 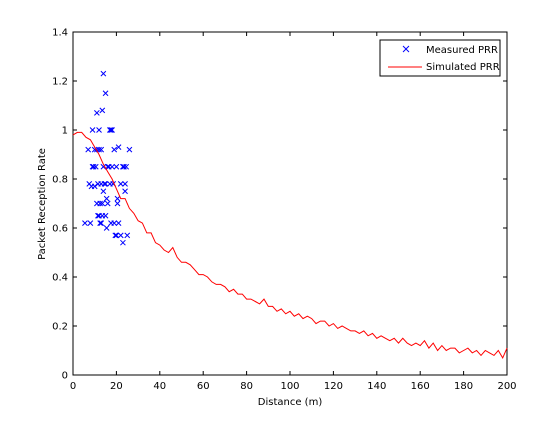 What do you see at coordinates (376, 386) in the screenshot?
I see `x-tick-label: 140` at bounding box center [376, 386].